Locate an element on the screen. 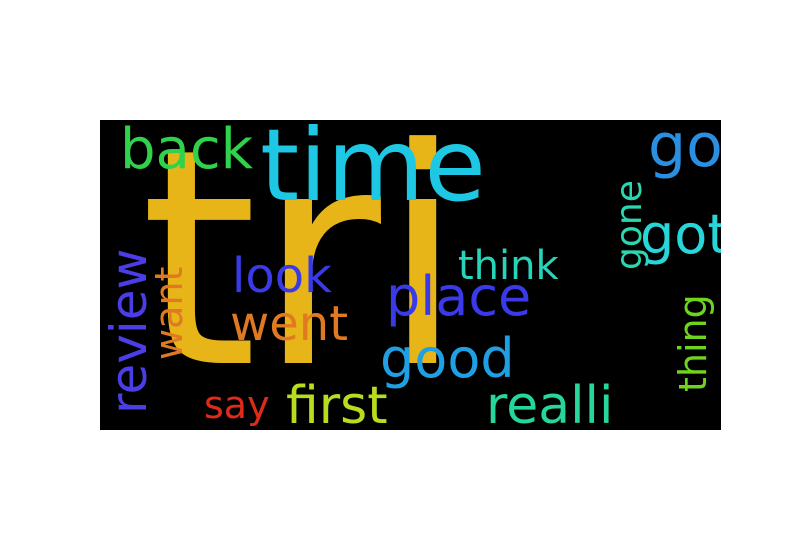  word-thing: thing is located at coordinates (693, 343).